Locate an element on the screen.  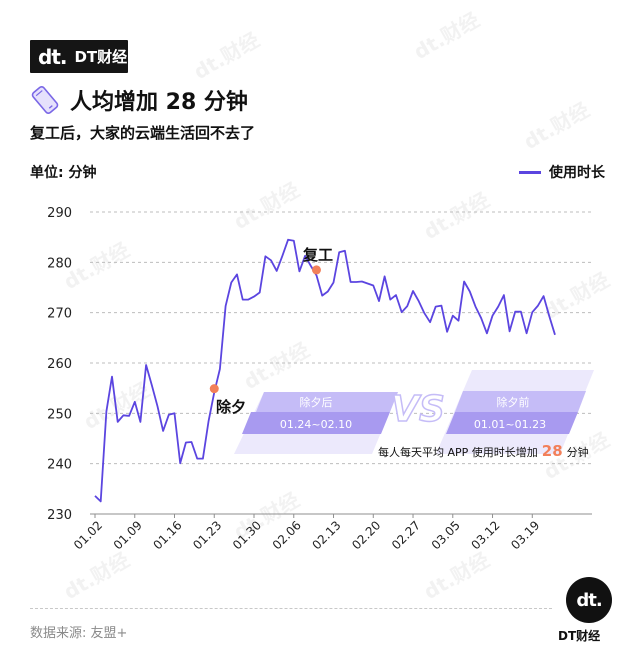
marked-points is located at coordinates (265, 329).